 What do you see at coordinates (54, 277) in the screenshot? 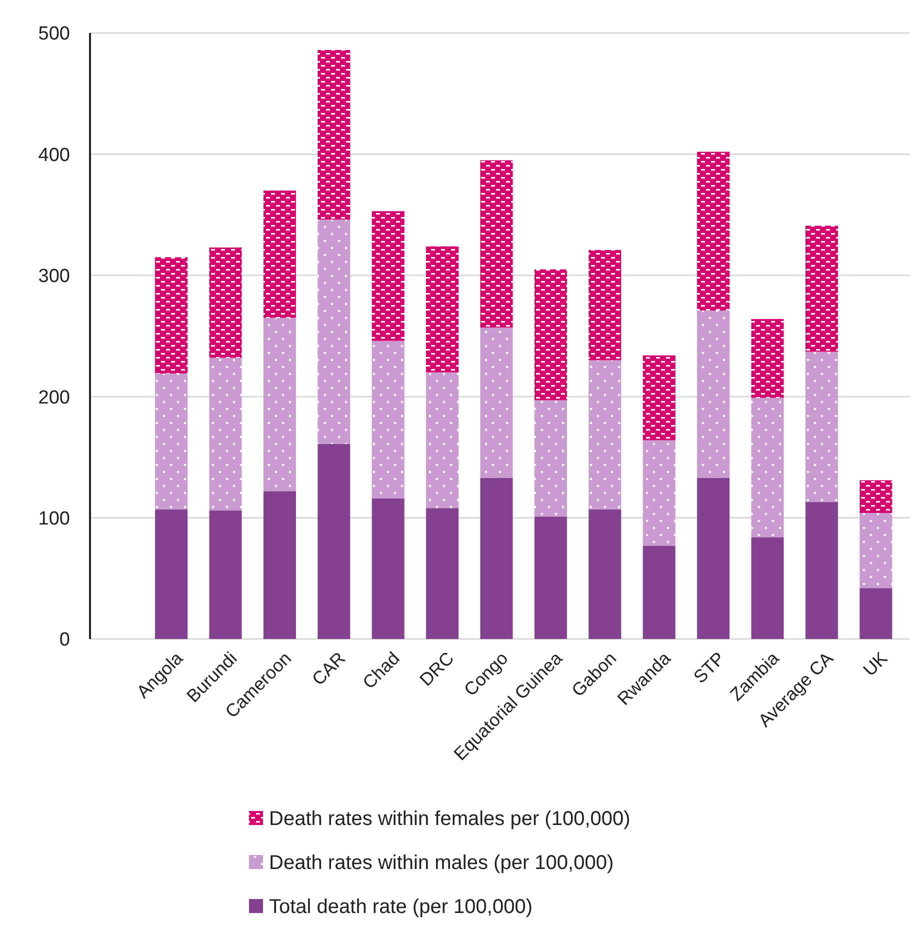
I see `y-tick-label: 300` at bounding box center [54, 277].